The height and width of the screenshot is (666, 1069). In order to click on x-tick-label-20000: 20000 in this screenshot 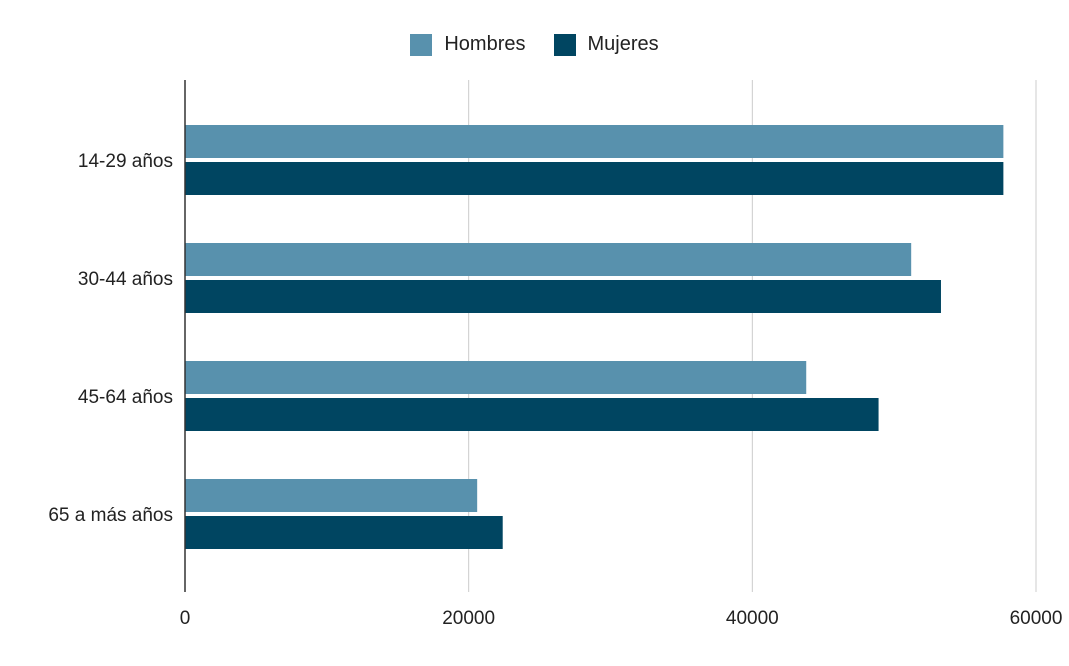, I will do `click(468, 618)`.